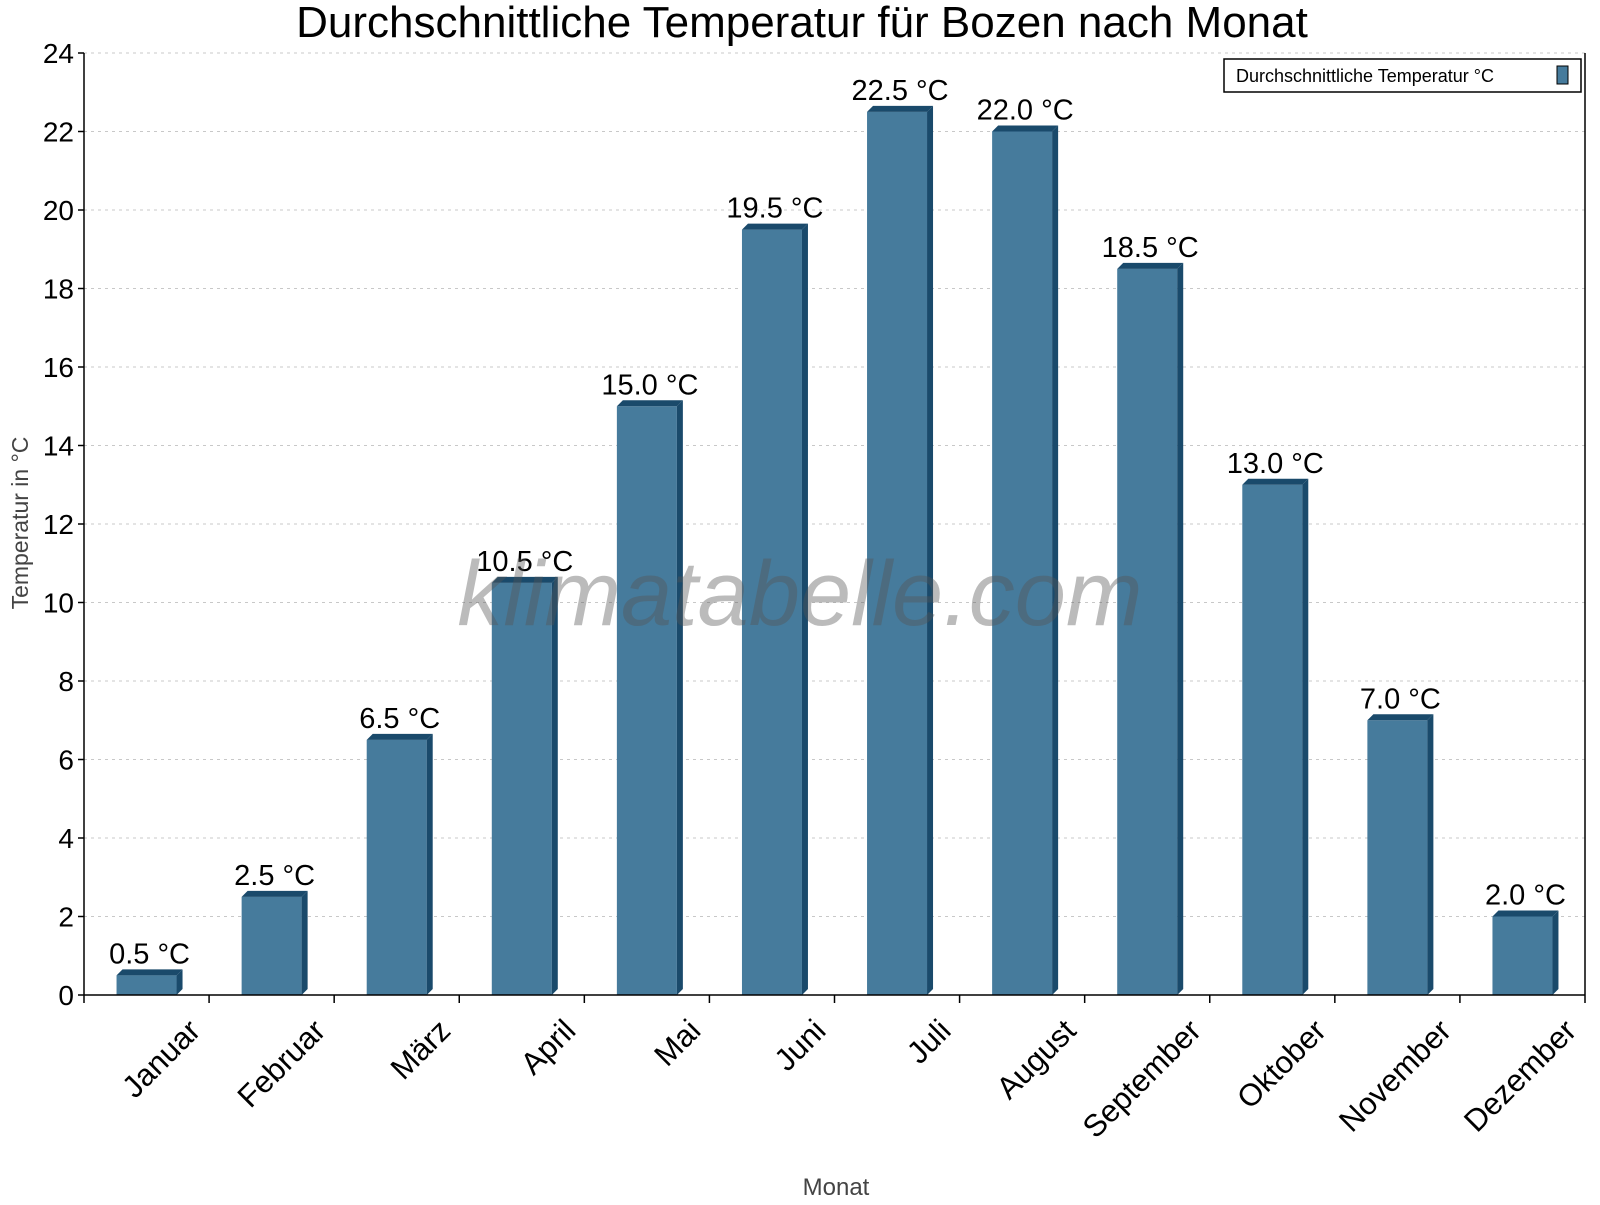 Image resolution: width=1600 pixels, height=1205 pixels. What do you see at coordinates (58, 367) in the screenshot?
I see `y-tick-label: 16` at bounding box center [58, 367].